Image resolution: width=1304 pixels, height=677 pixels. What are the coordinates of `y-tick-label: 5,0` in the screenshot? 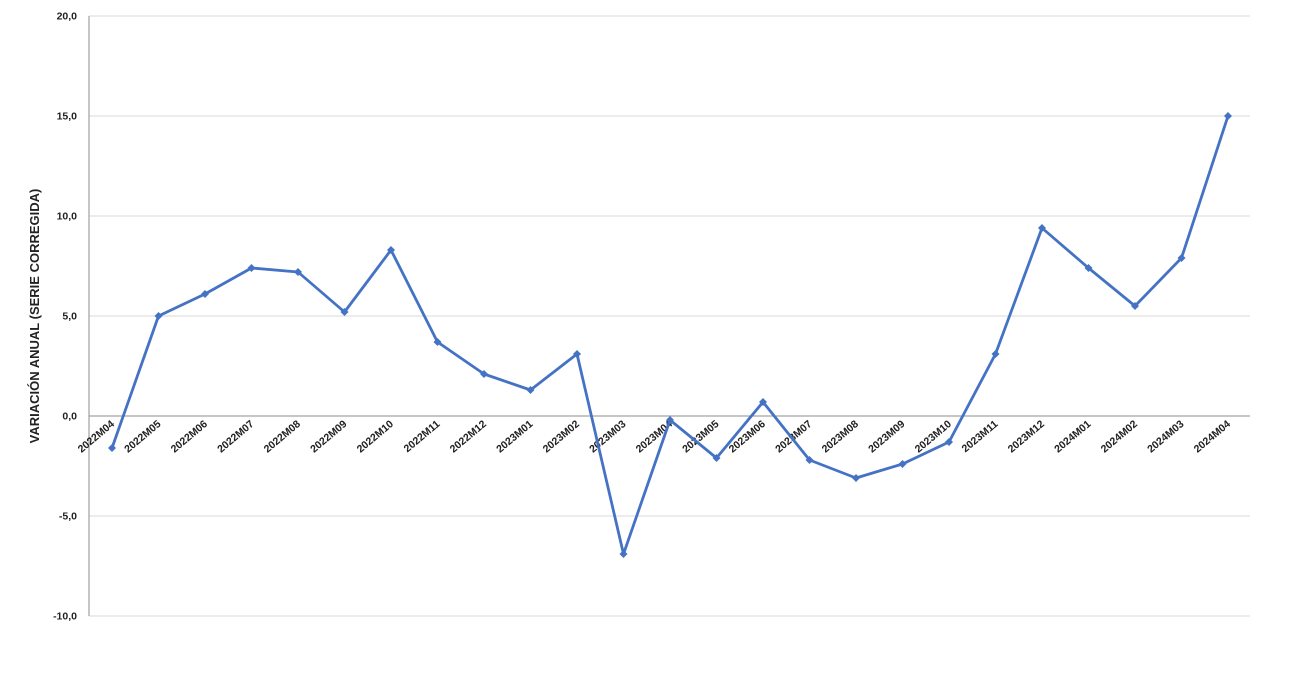 It's located at (69, 317).